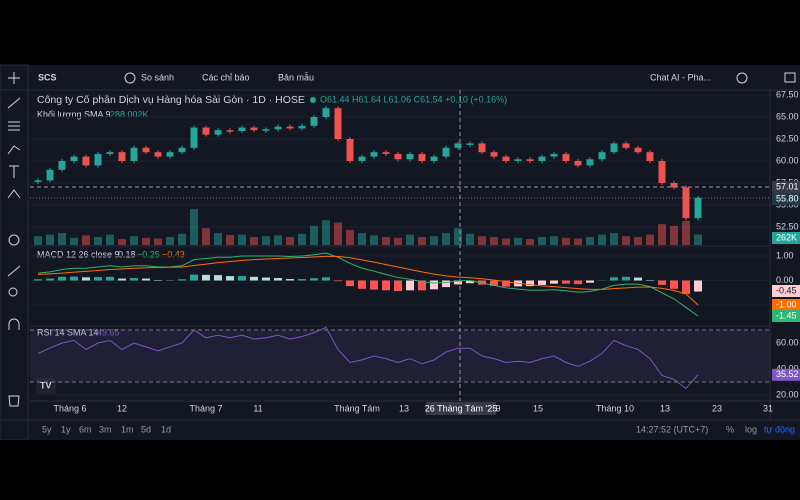  I want to click on line-tool, so click(14, 103).